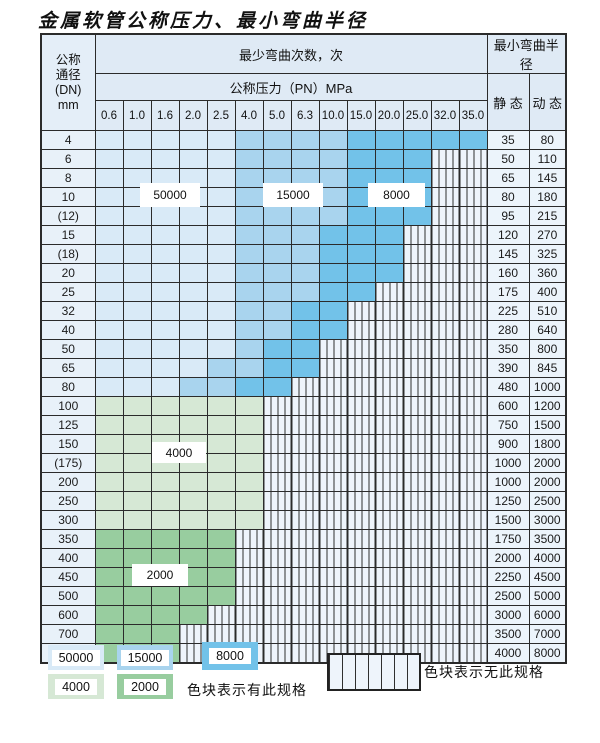 This screenshot has height=743, width=600. Describe the element at coordinates (165, 115) in the screenshot. I see `pressure-col-header: 1.6` at that location.